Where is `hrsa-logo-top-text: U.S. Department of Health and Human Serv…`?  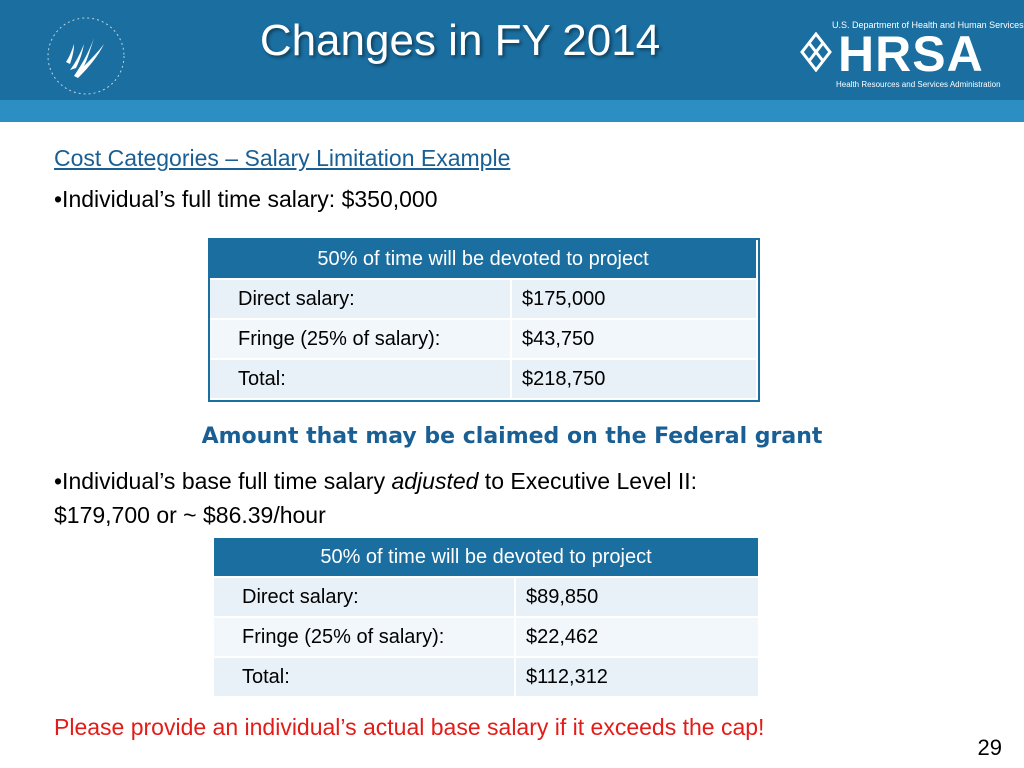 hrsa-logo-top-text: U.S. Department of Health and Human Serv… is located at coordinates (928, 25).